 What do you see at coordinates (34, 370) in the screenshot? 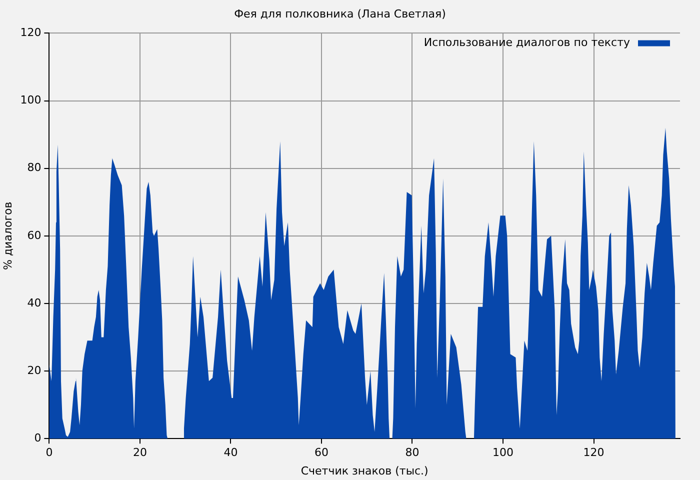
I see `y-tick-label: 20` at bounding box center [34, 370].